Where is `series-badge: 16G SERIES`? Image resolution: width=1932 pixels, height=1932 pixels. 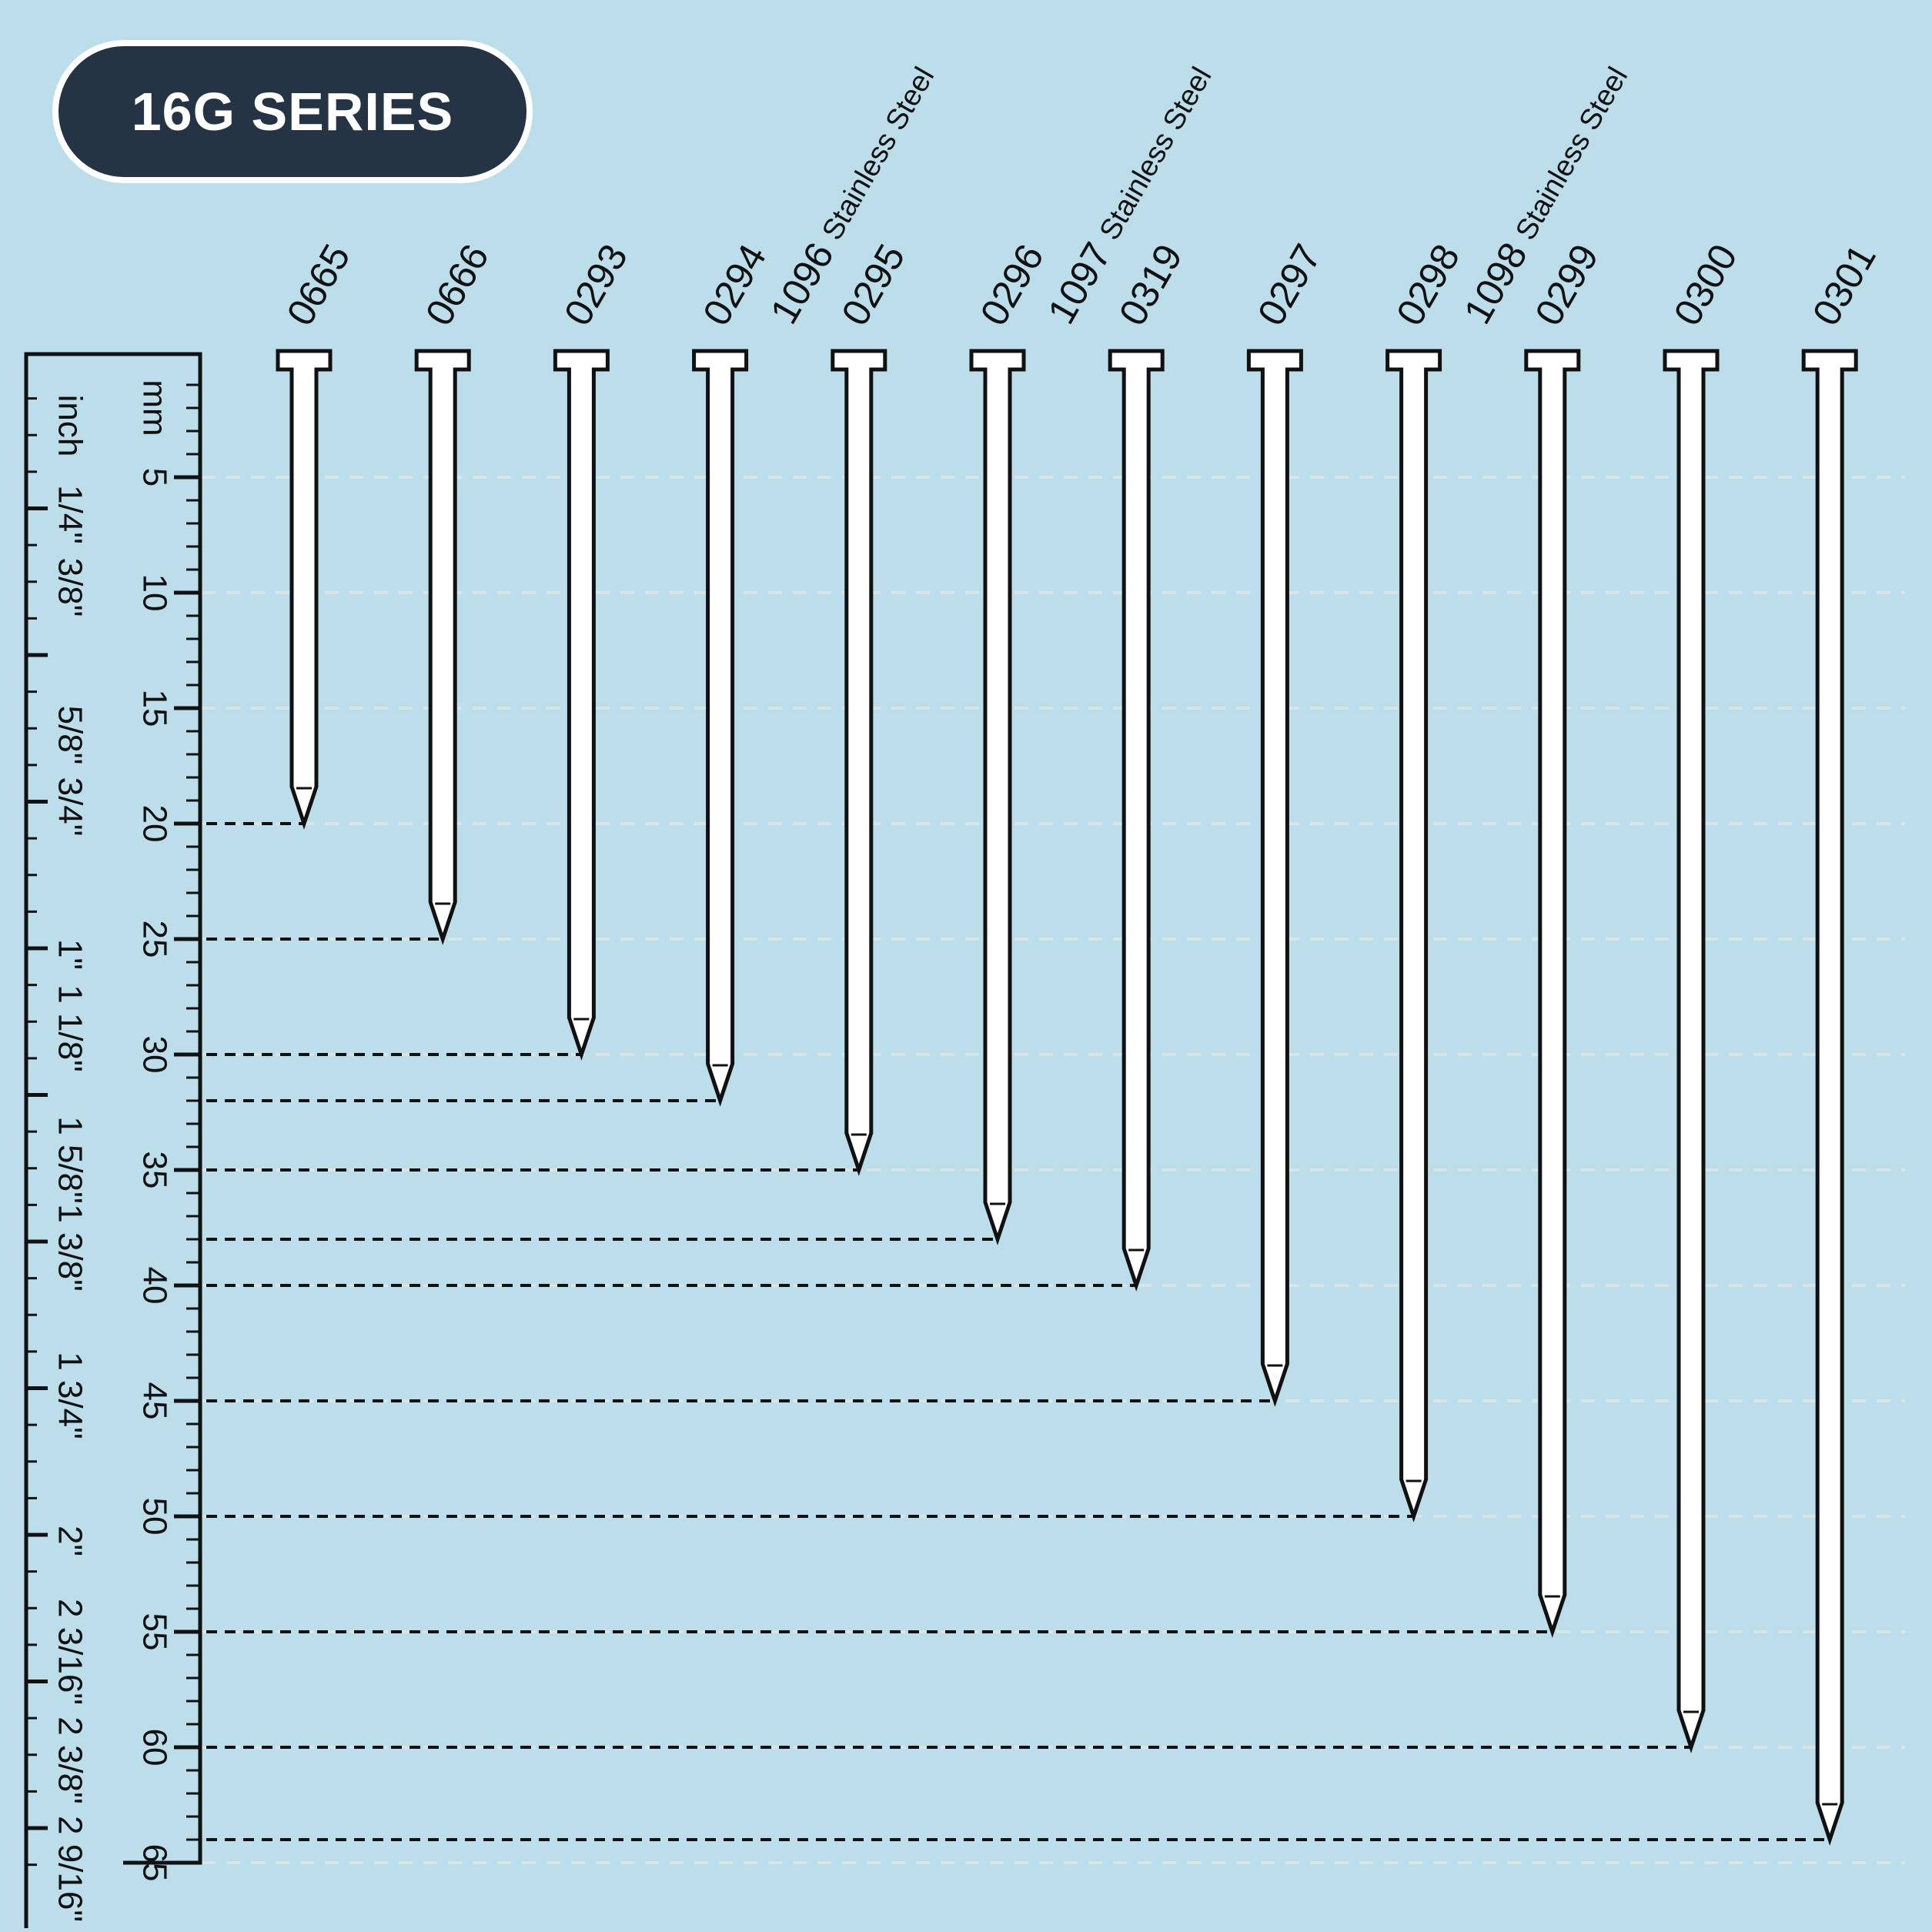 series-badge: 16G SERIES is located at coordinates (292, 112).